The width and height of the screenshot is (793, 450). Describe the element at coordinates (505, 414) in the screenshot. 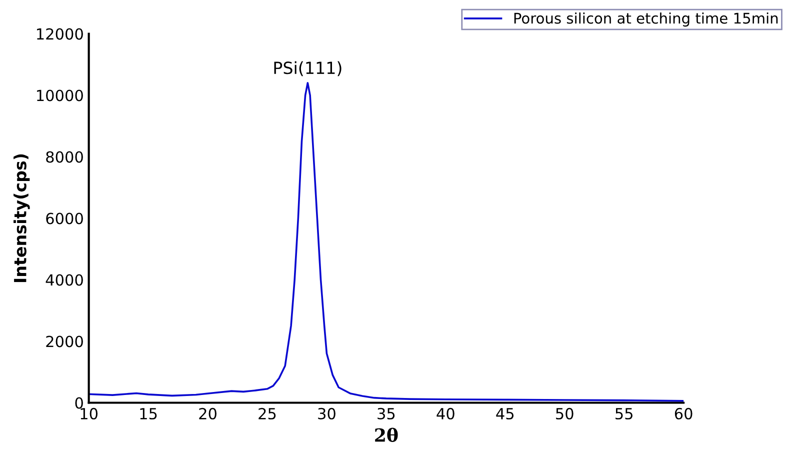

I see `x-tick-label: 45` at that location.